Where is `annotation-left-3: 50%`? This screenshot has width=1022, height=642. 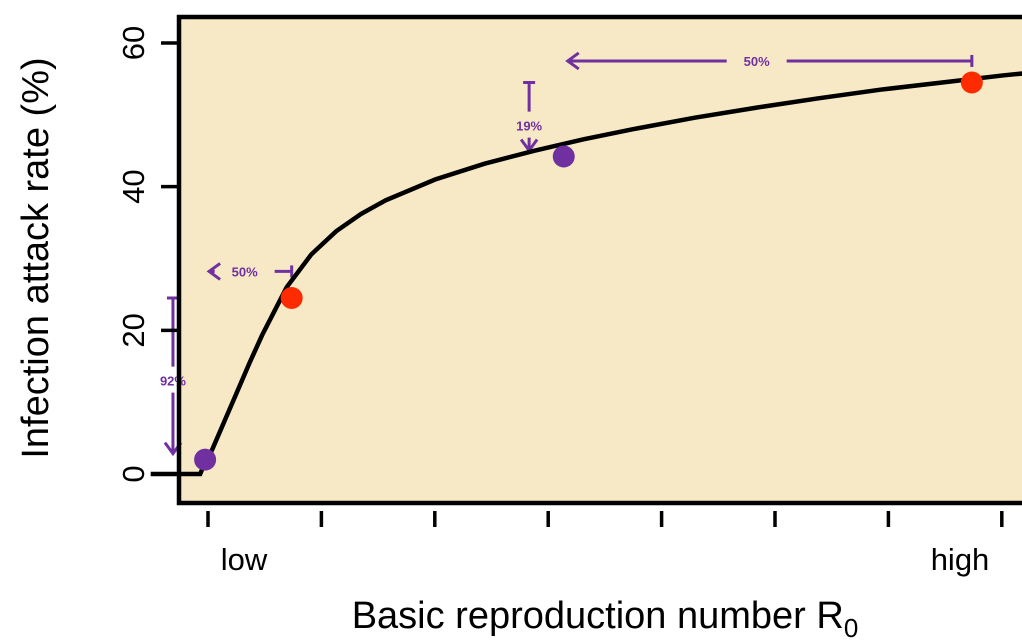 annotation-left-3: 50% is located at coordinates (769, 61).